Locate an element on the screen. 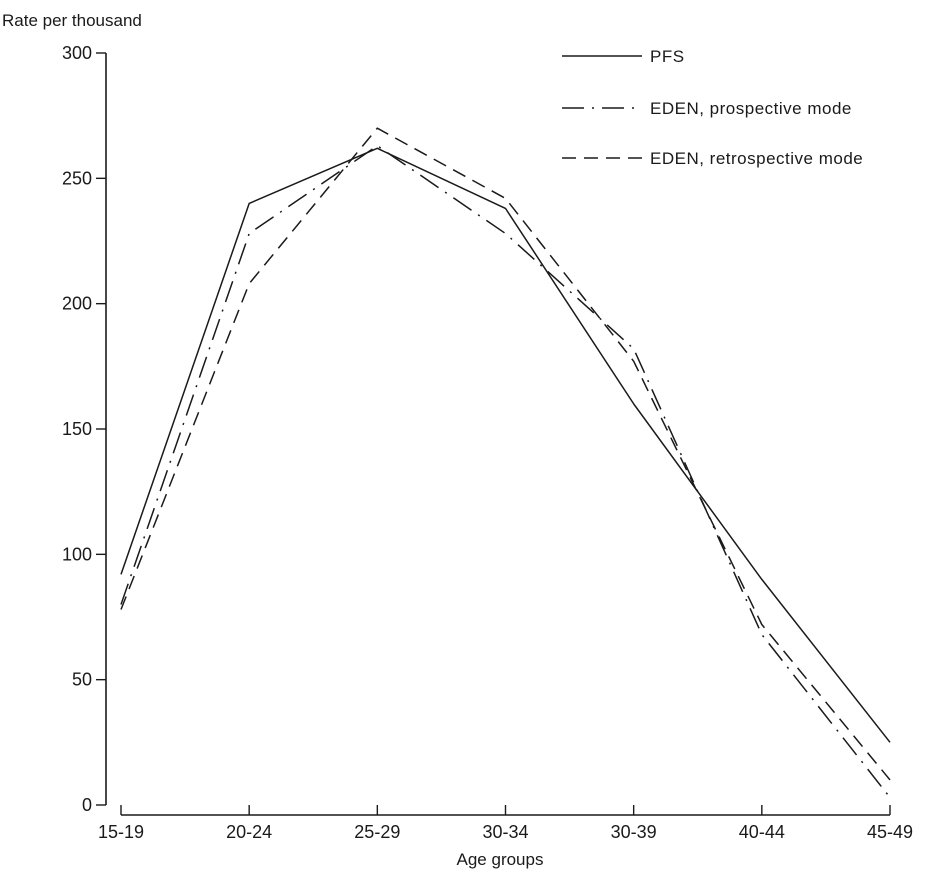 This screenshot has width=939, height=870. x-axis: 15-19 20-24 25-29 30-34 30-39 40-44 45-49 is located at coordinates (505, 823).